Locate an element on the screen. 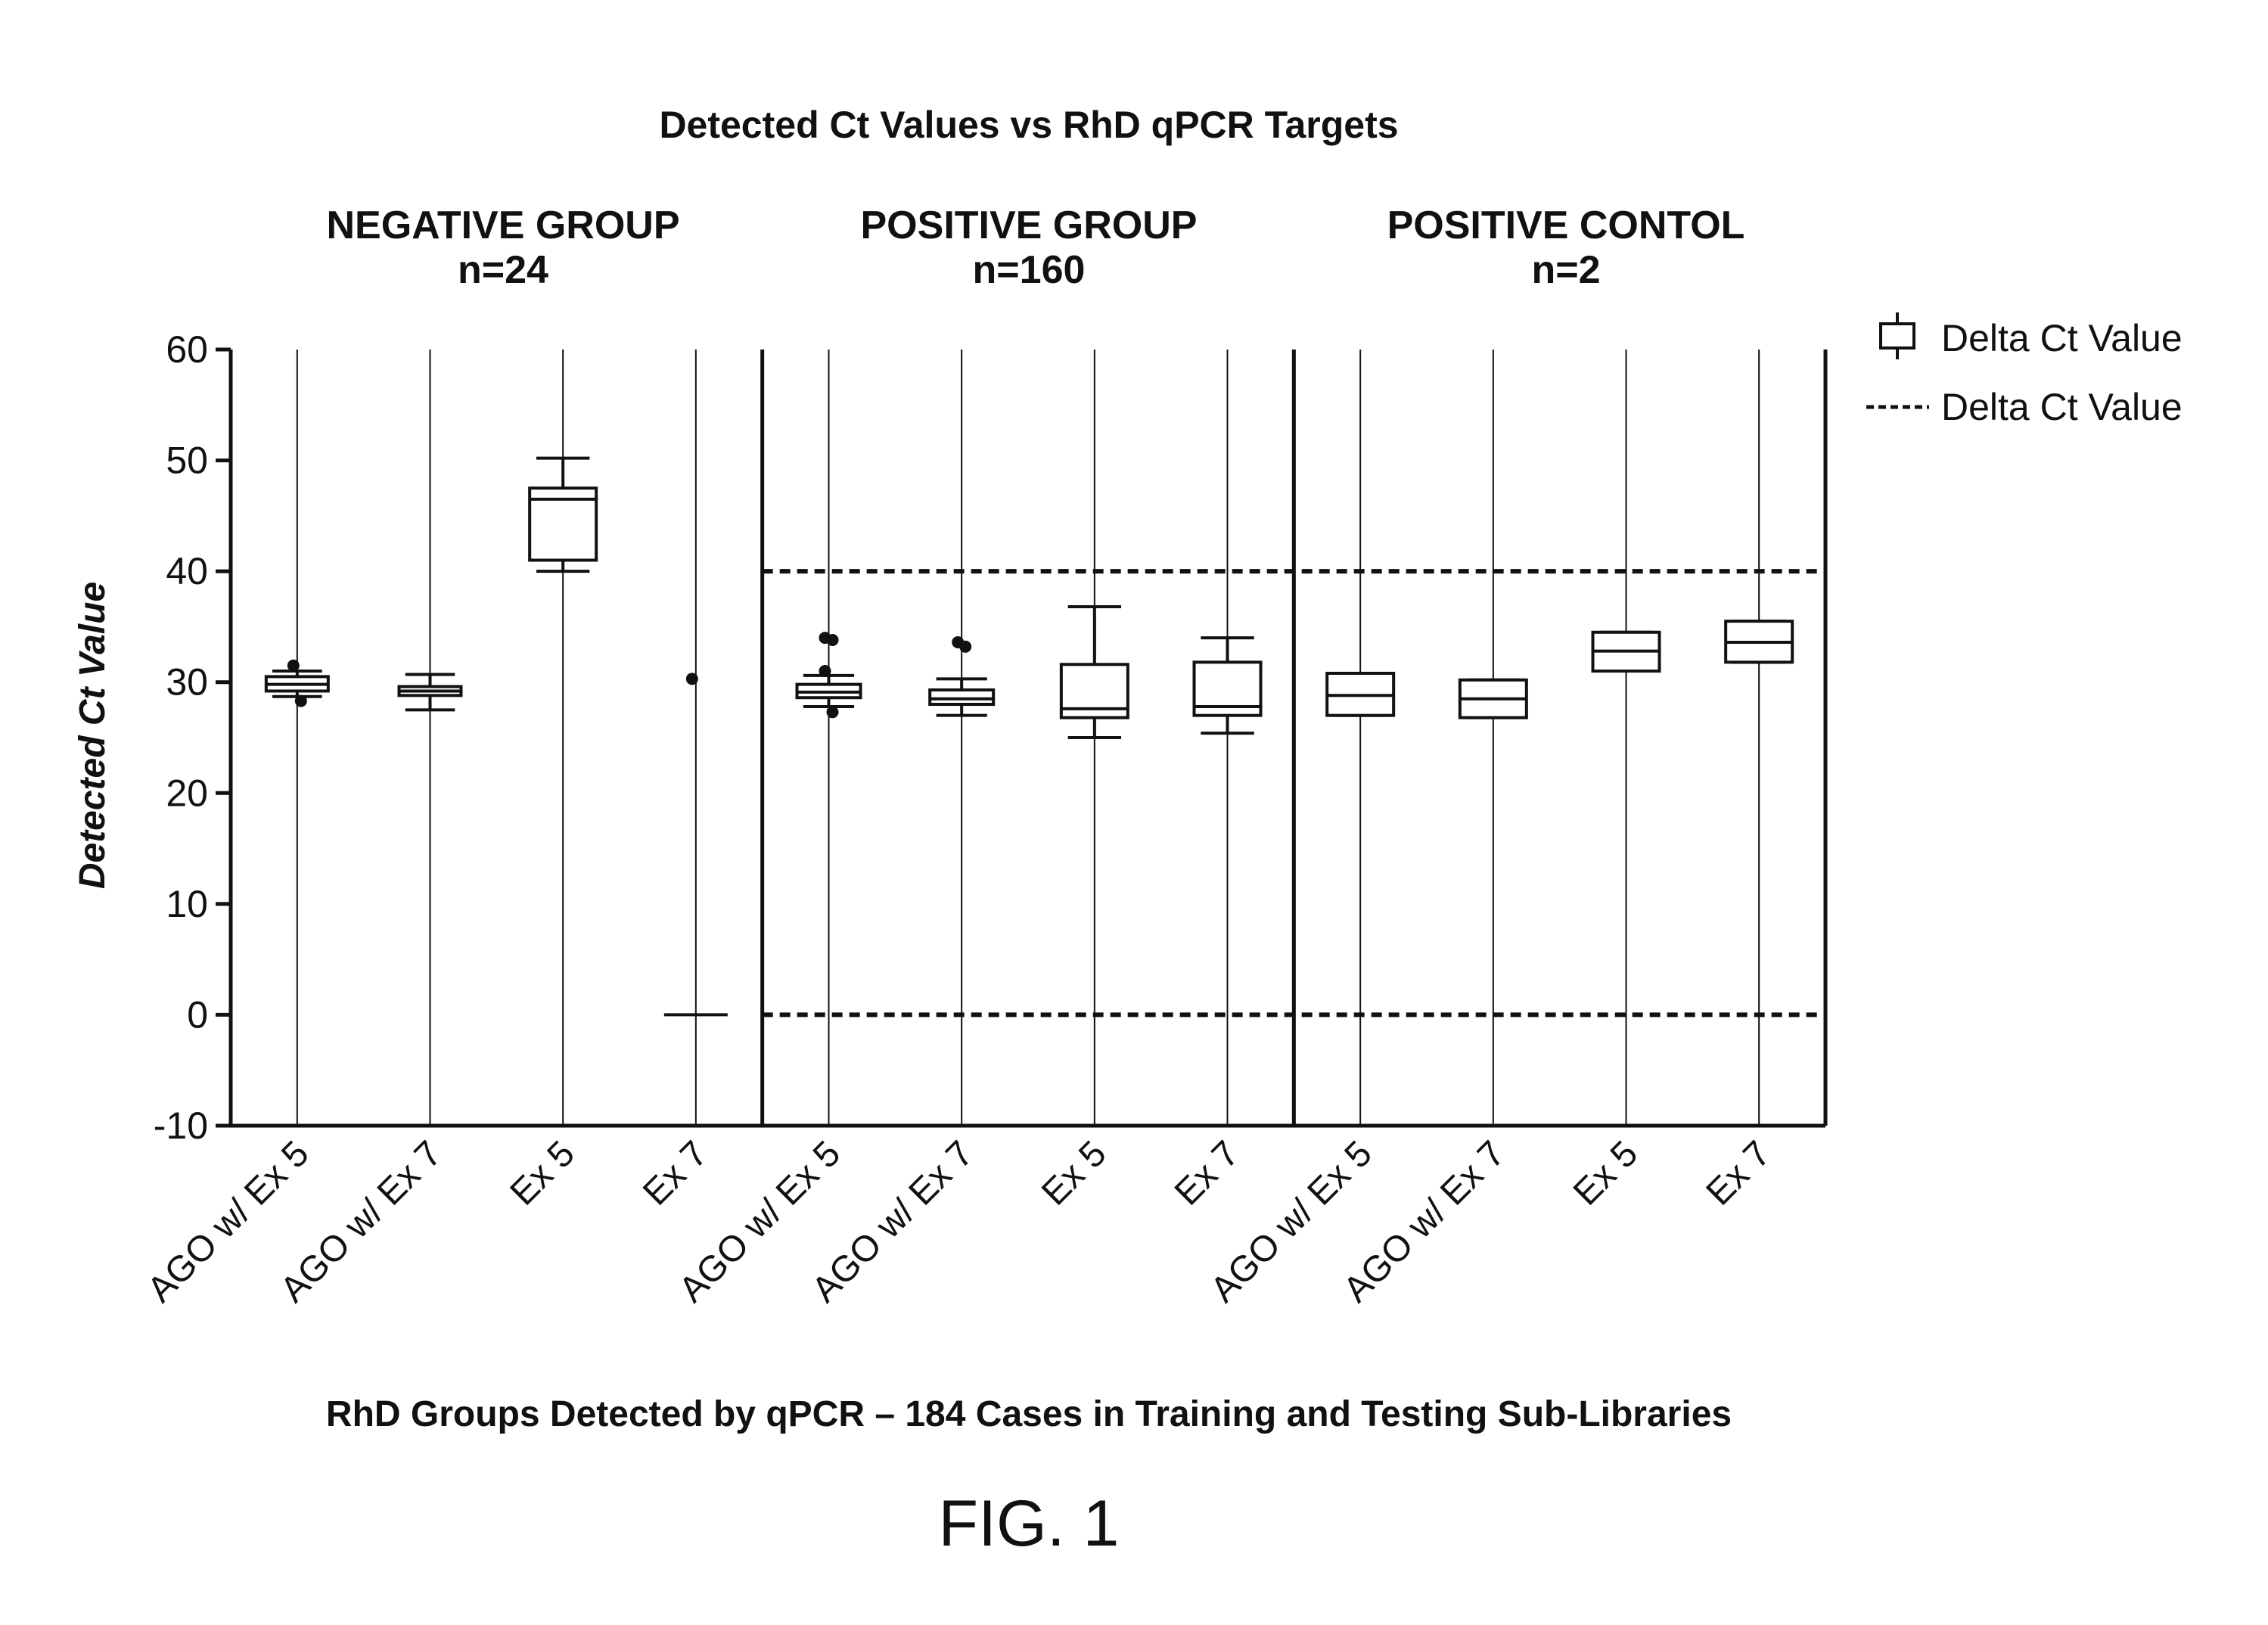 This screenshot has height=1625, width=2268. legend: Delta Ct Value Delta Ct Value is located at coordinates (2025, 370).